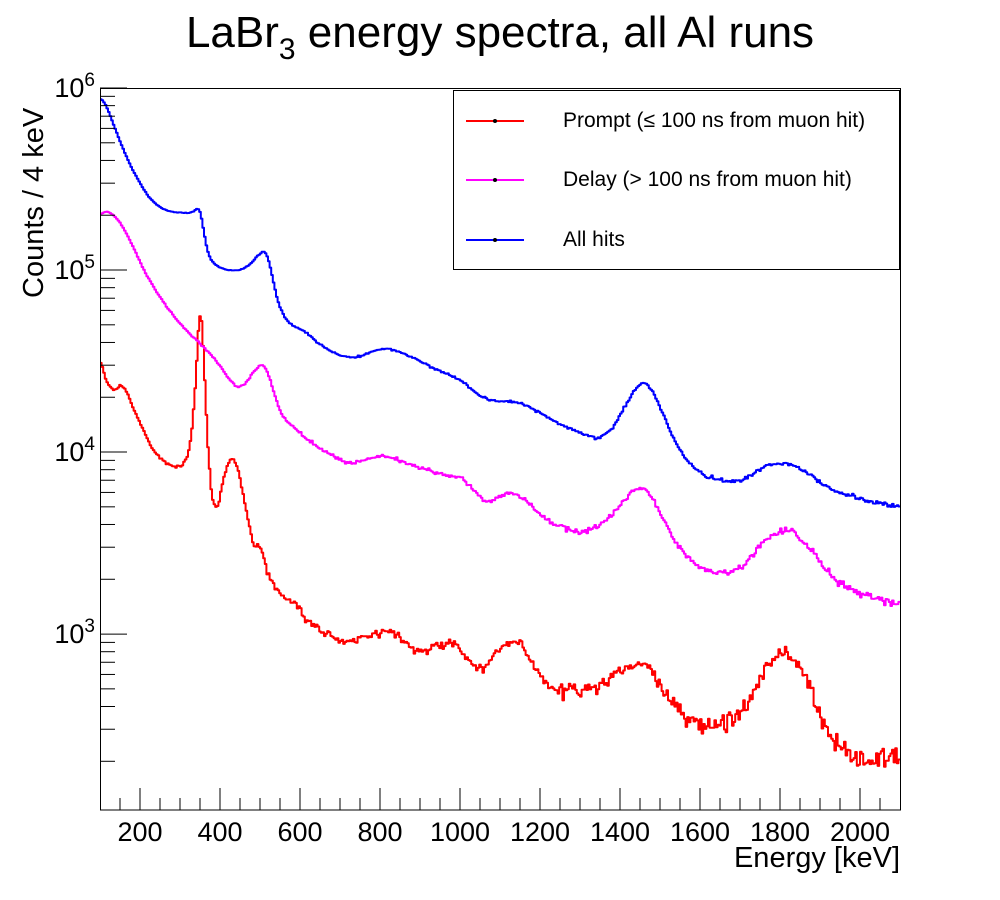 The height and width of the screenshot is (900, 1000). Describe the element at coordinates (594, 239) in the screenshot. I see `legend-label-allhits: All hits` at that location.